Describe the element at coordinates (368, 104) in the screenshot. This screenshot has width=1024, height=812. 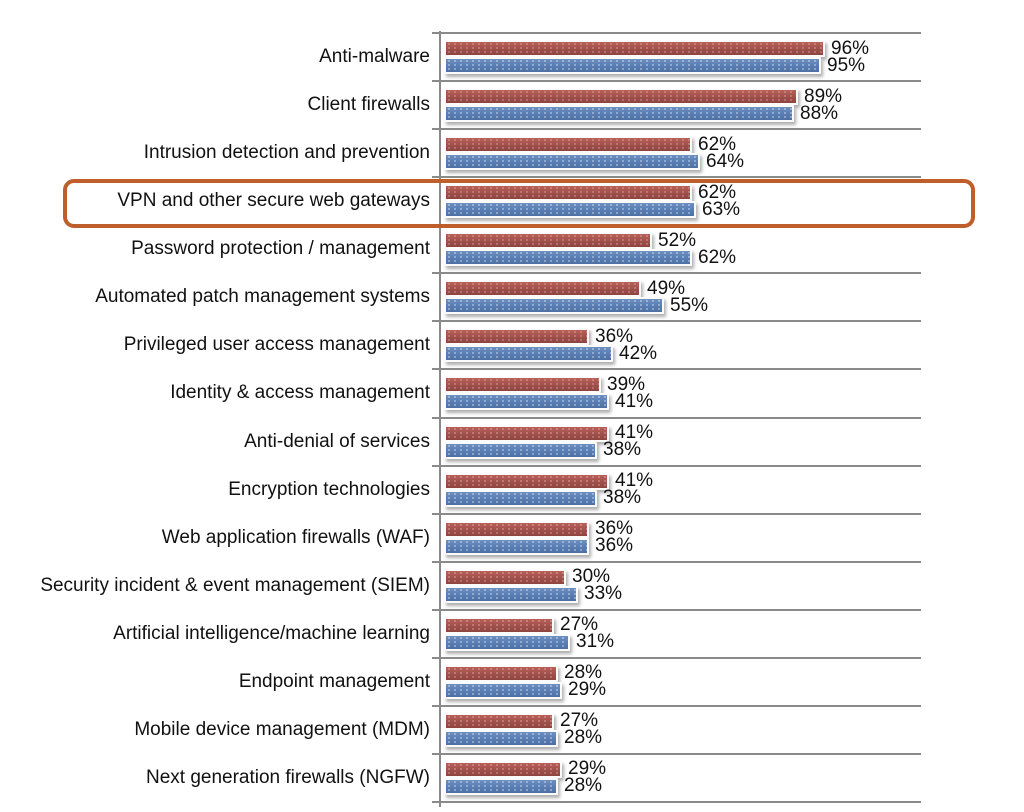
I see `category-label: Client firewalls` at that location.